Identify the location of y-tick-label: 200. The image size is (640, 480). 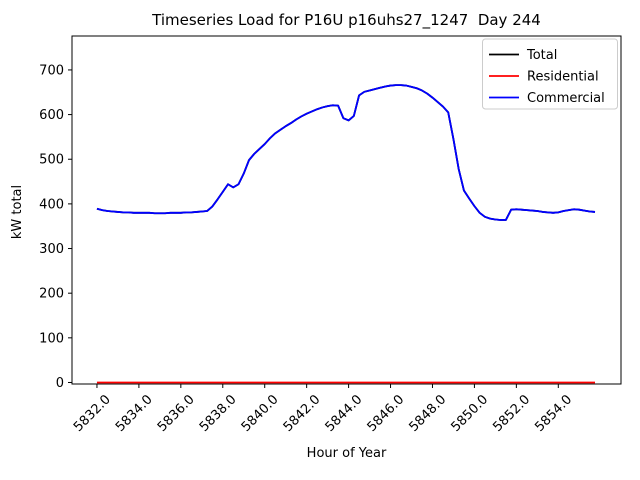
(51, 294).